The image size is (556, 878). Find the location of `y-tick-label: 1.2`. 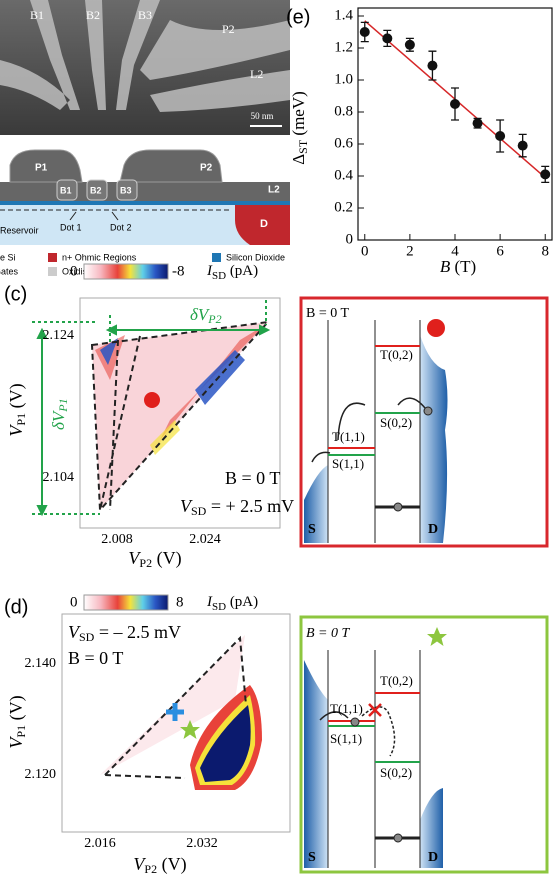

y-tick-label: 1.2 is located at coordinates (343, 47).